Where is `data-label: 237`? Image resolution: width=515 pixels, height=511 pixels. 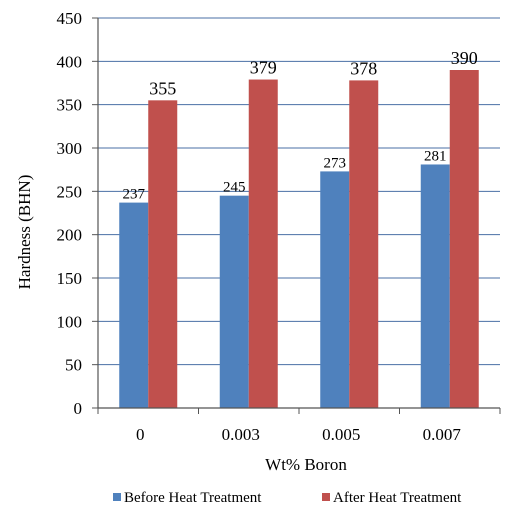
data-label: 237 is located at coordinates (134, 195).